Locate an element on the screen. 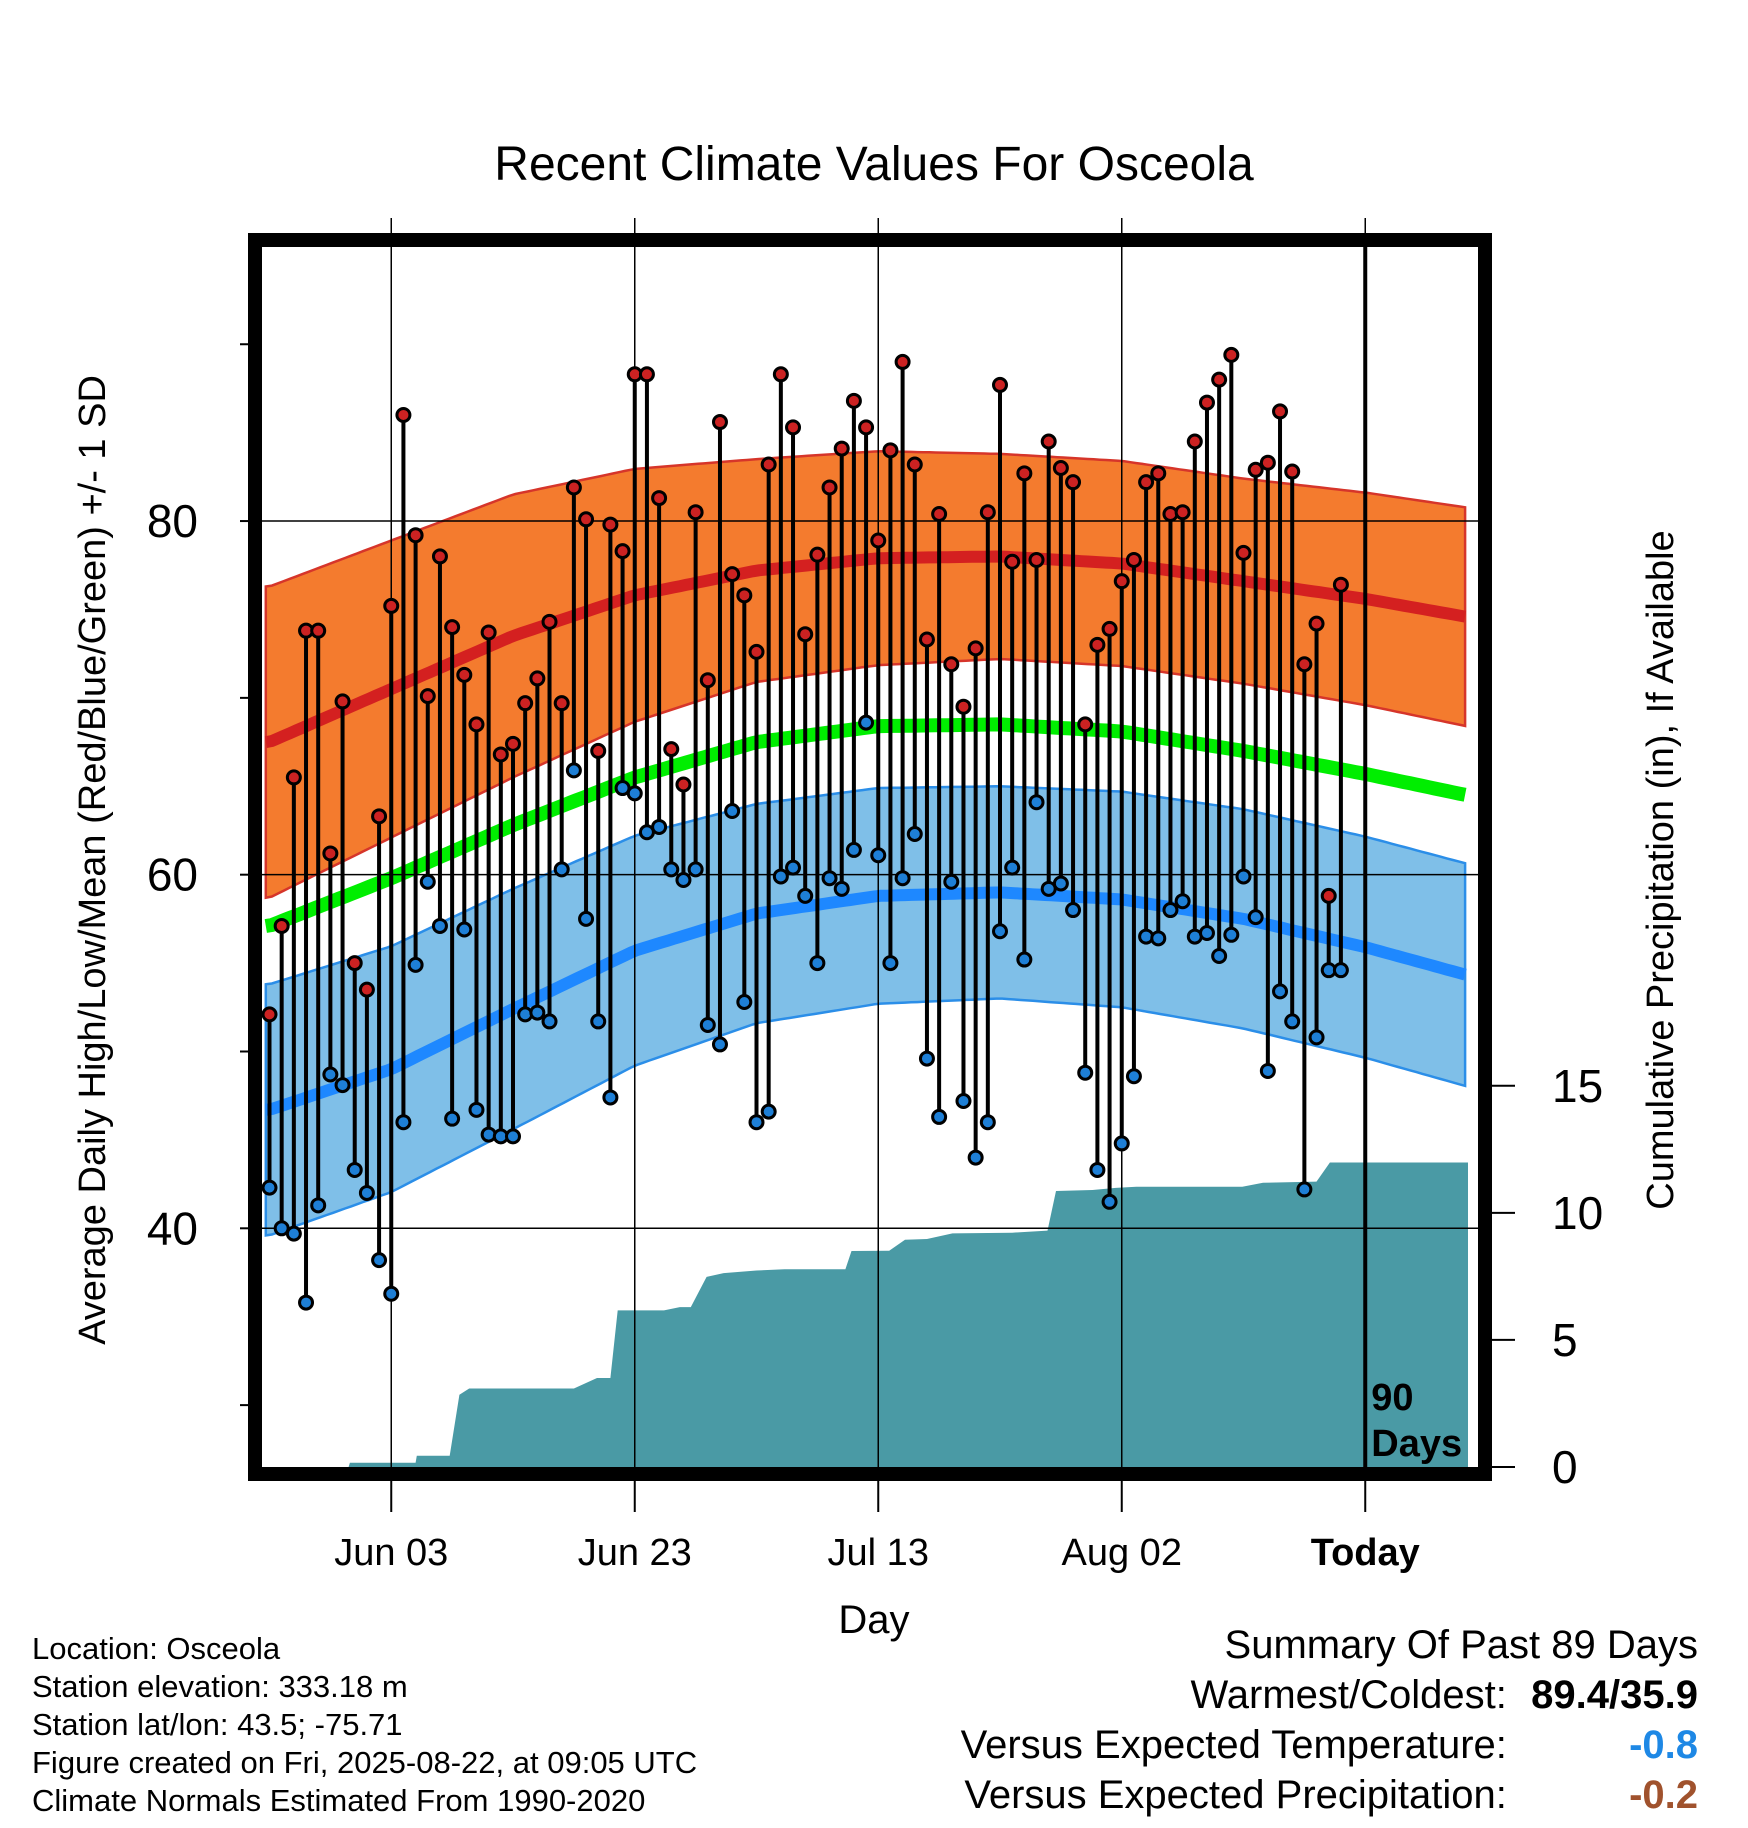 Image resolution: width=1748 pixels, height=1828 pixels. temp-value: -0.8 is located at coordinates (1663, 1745).